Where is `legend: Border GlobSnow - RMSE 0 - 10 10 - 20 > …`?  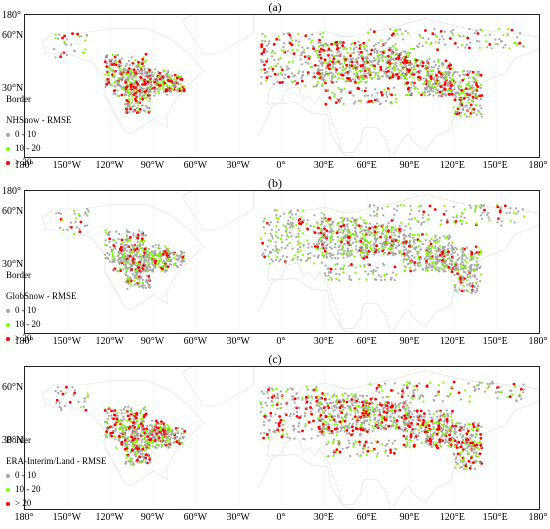 legend: Border GlobSnow - RMSE 0 - 10 10 - 20 > … is located at coordinates (41, 307).